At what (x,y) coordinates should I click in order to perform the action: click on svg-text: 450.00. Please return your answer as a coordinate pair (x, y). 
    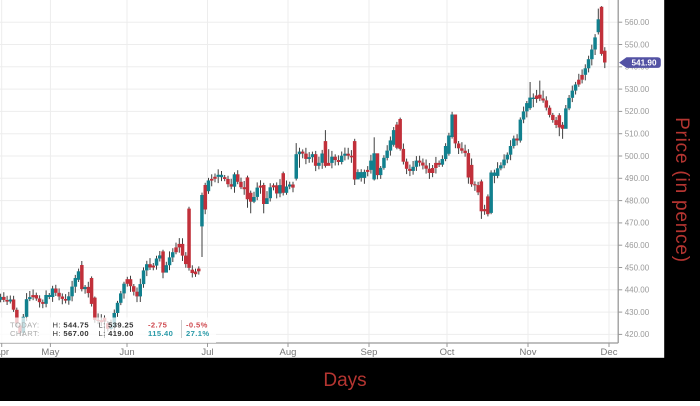
    Looking at the image, I should click on (637, 267).